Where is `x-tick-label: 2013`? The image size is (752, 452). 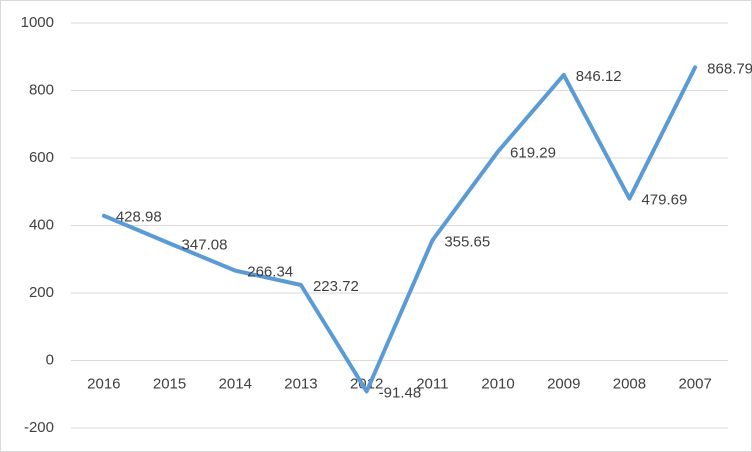 x-tick-label: 2013 is located at coordinates (300, 383).